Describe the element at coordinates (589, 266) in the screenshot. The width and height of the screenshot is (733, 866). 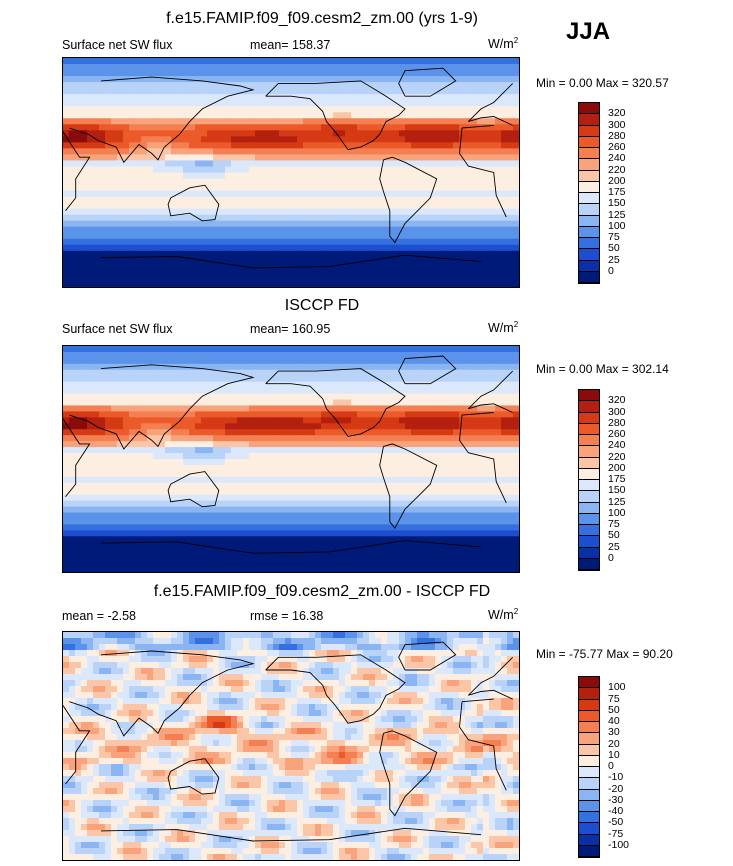
I see `colorbar-swatch` at that location.